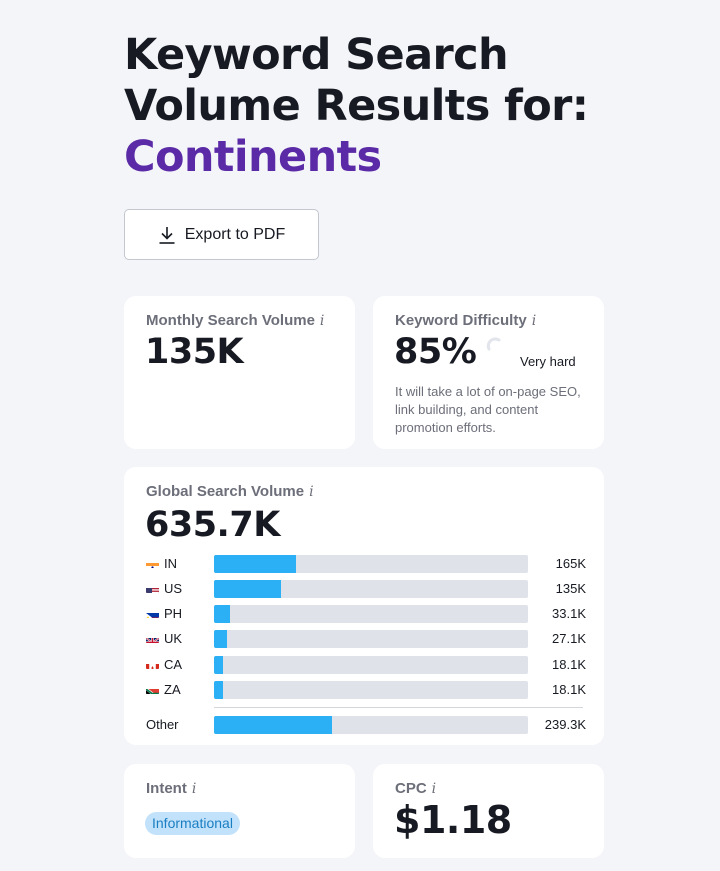  I want to click on export-pdf-label: Export to PDF, so click(235, 234).